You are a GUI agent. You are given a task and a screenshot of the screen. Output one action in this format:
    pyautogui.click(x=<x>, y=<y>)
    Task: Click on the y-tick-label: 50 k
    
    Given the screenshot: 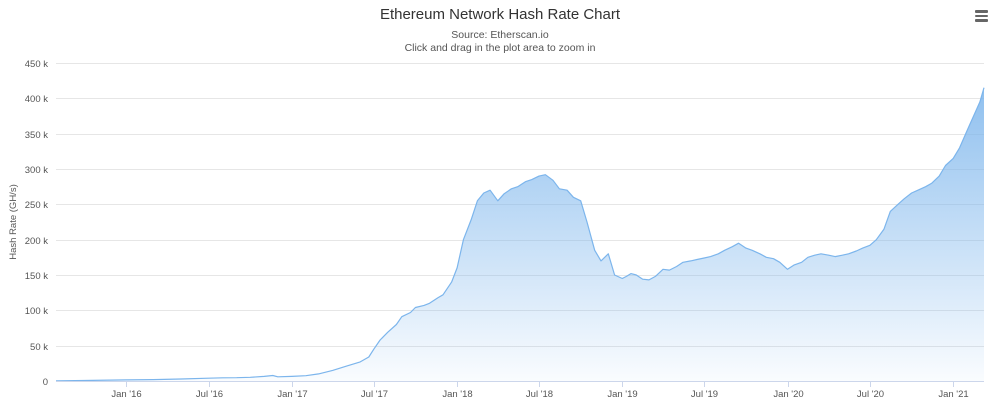 What is the action you would take?
    pyautogui.click(x=39, y=347)
    